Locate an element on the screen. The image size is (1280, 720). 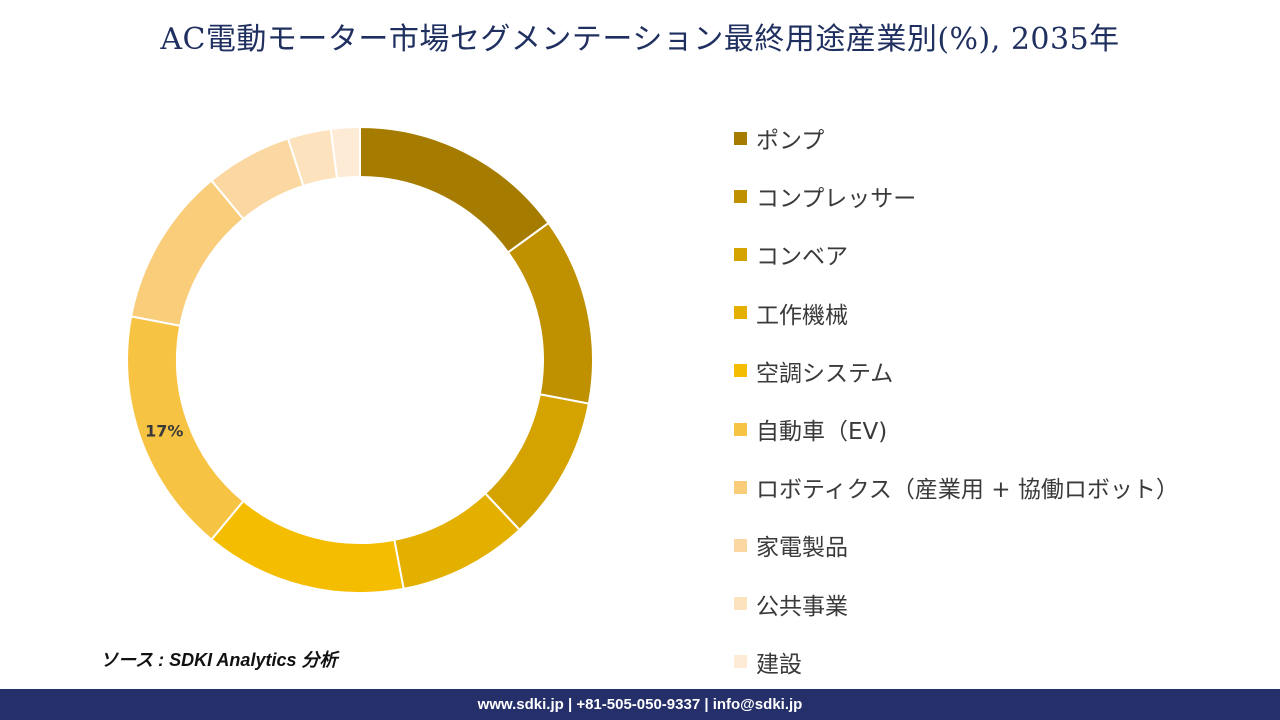
legend-item: コンプレッサー is located at coordinates (1004, 196).